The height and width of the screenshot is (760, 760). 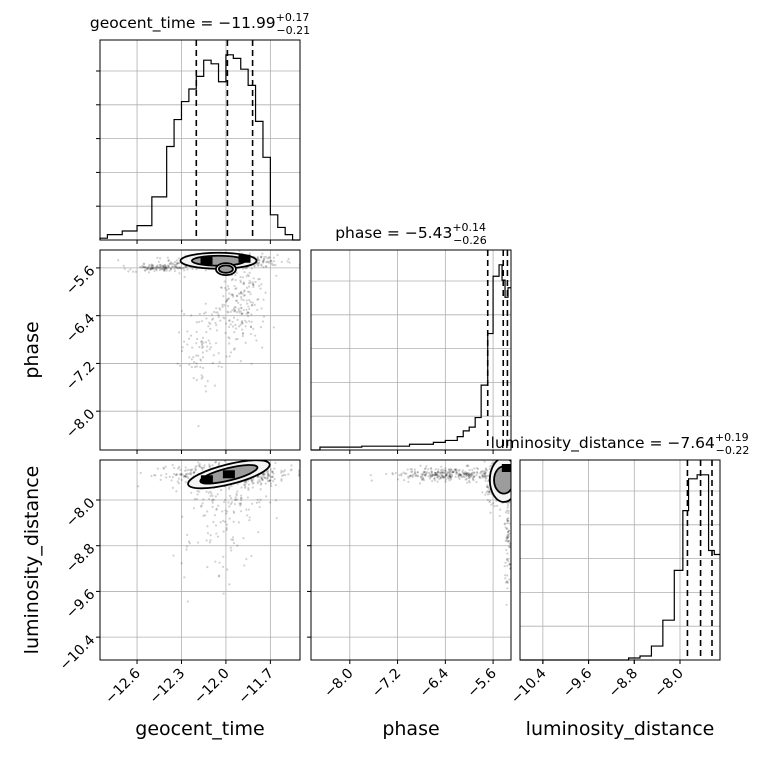 I want to click on density-peak, so click(x=228, y=474).